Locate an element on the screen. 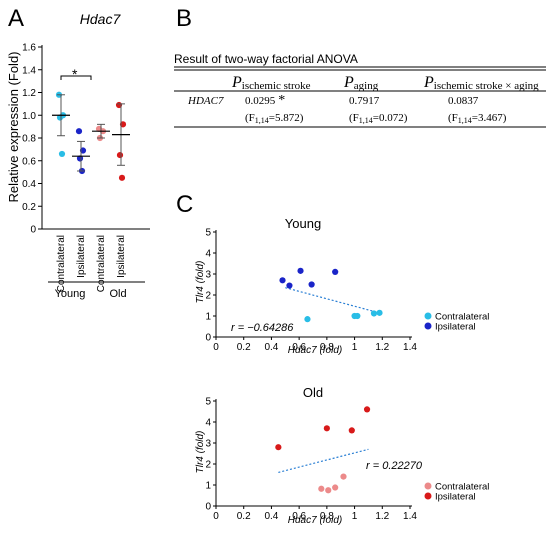 The width and height of the screenshot is (550, 535). scatter-y-tick-label: 0 is located at coordinates (208, 507).